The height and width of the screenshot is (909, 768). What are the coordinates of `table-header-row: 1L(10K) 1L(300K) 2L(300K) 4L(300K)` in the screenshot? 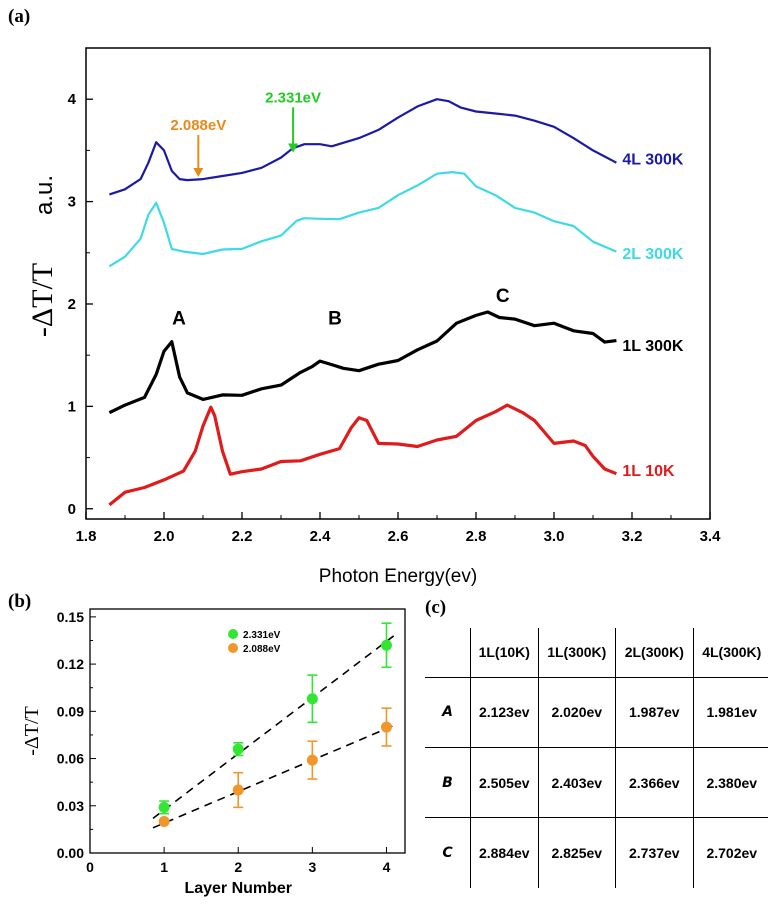 It's located at (596, 653).